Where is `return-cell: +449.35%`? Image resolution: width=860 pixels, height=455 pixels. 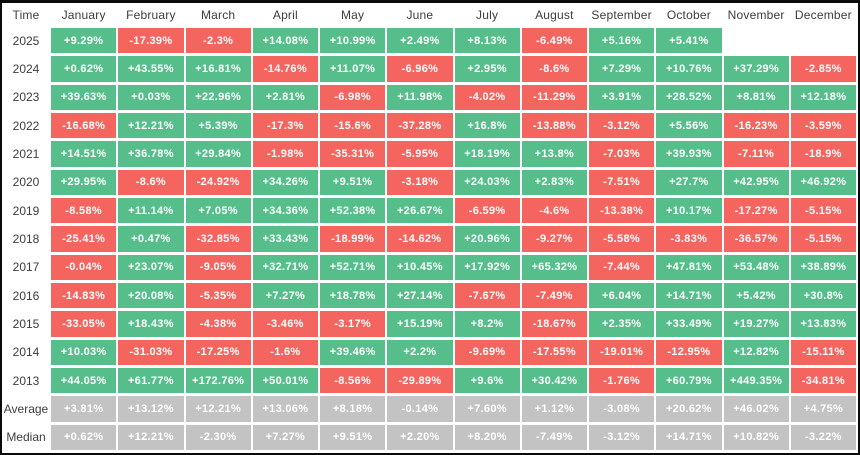
return-cell: +449.35% is located at coordinates (756, 381).